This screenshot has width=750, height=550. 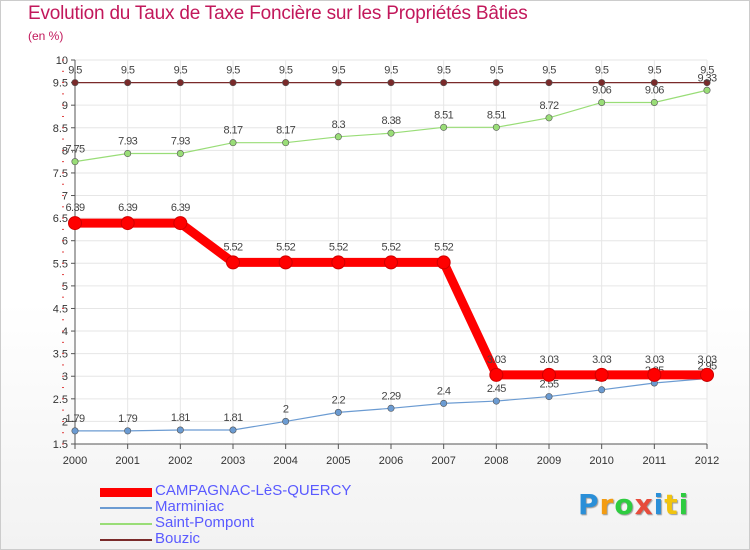 I want to click on y-tick-label: 2, so click(x=65, y=422).